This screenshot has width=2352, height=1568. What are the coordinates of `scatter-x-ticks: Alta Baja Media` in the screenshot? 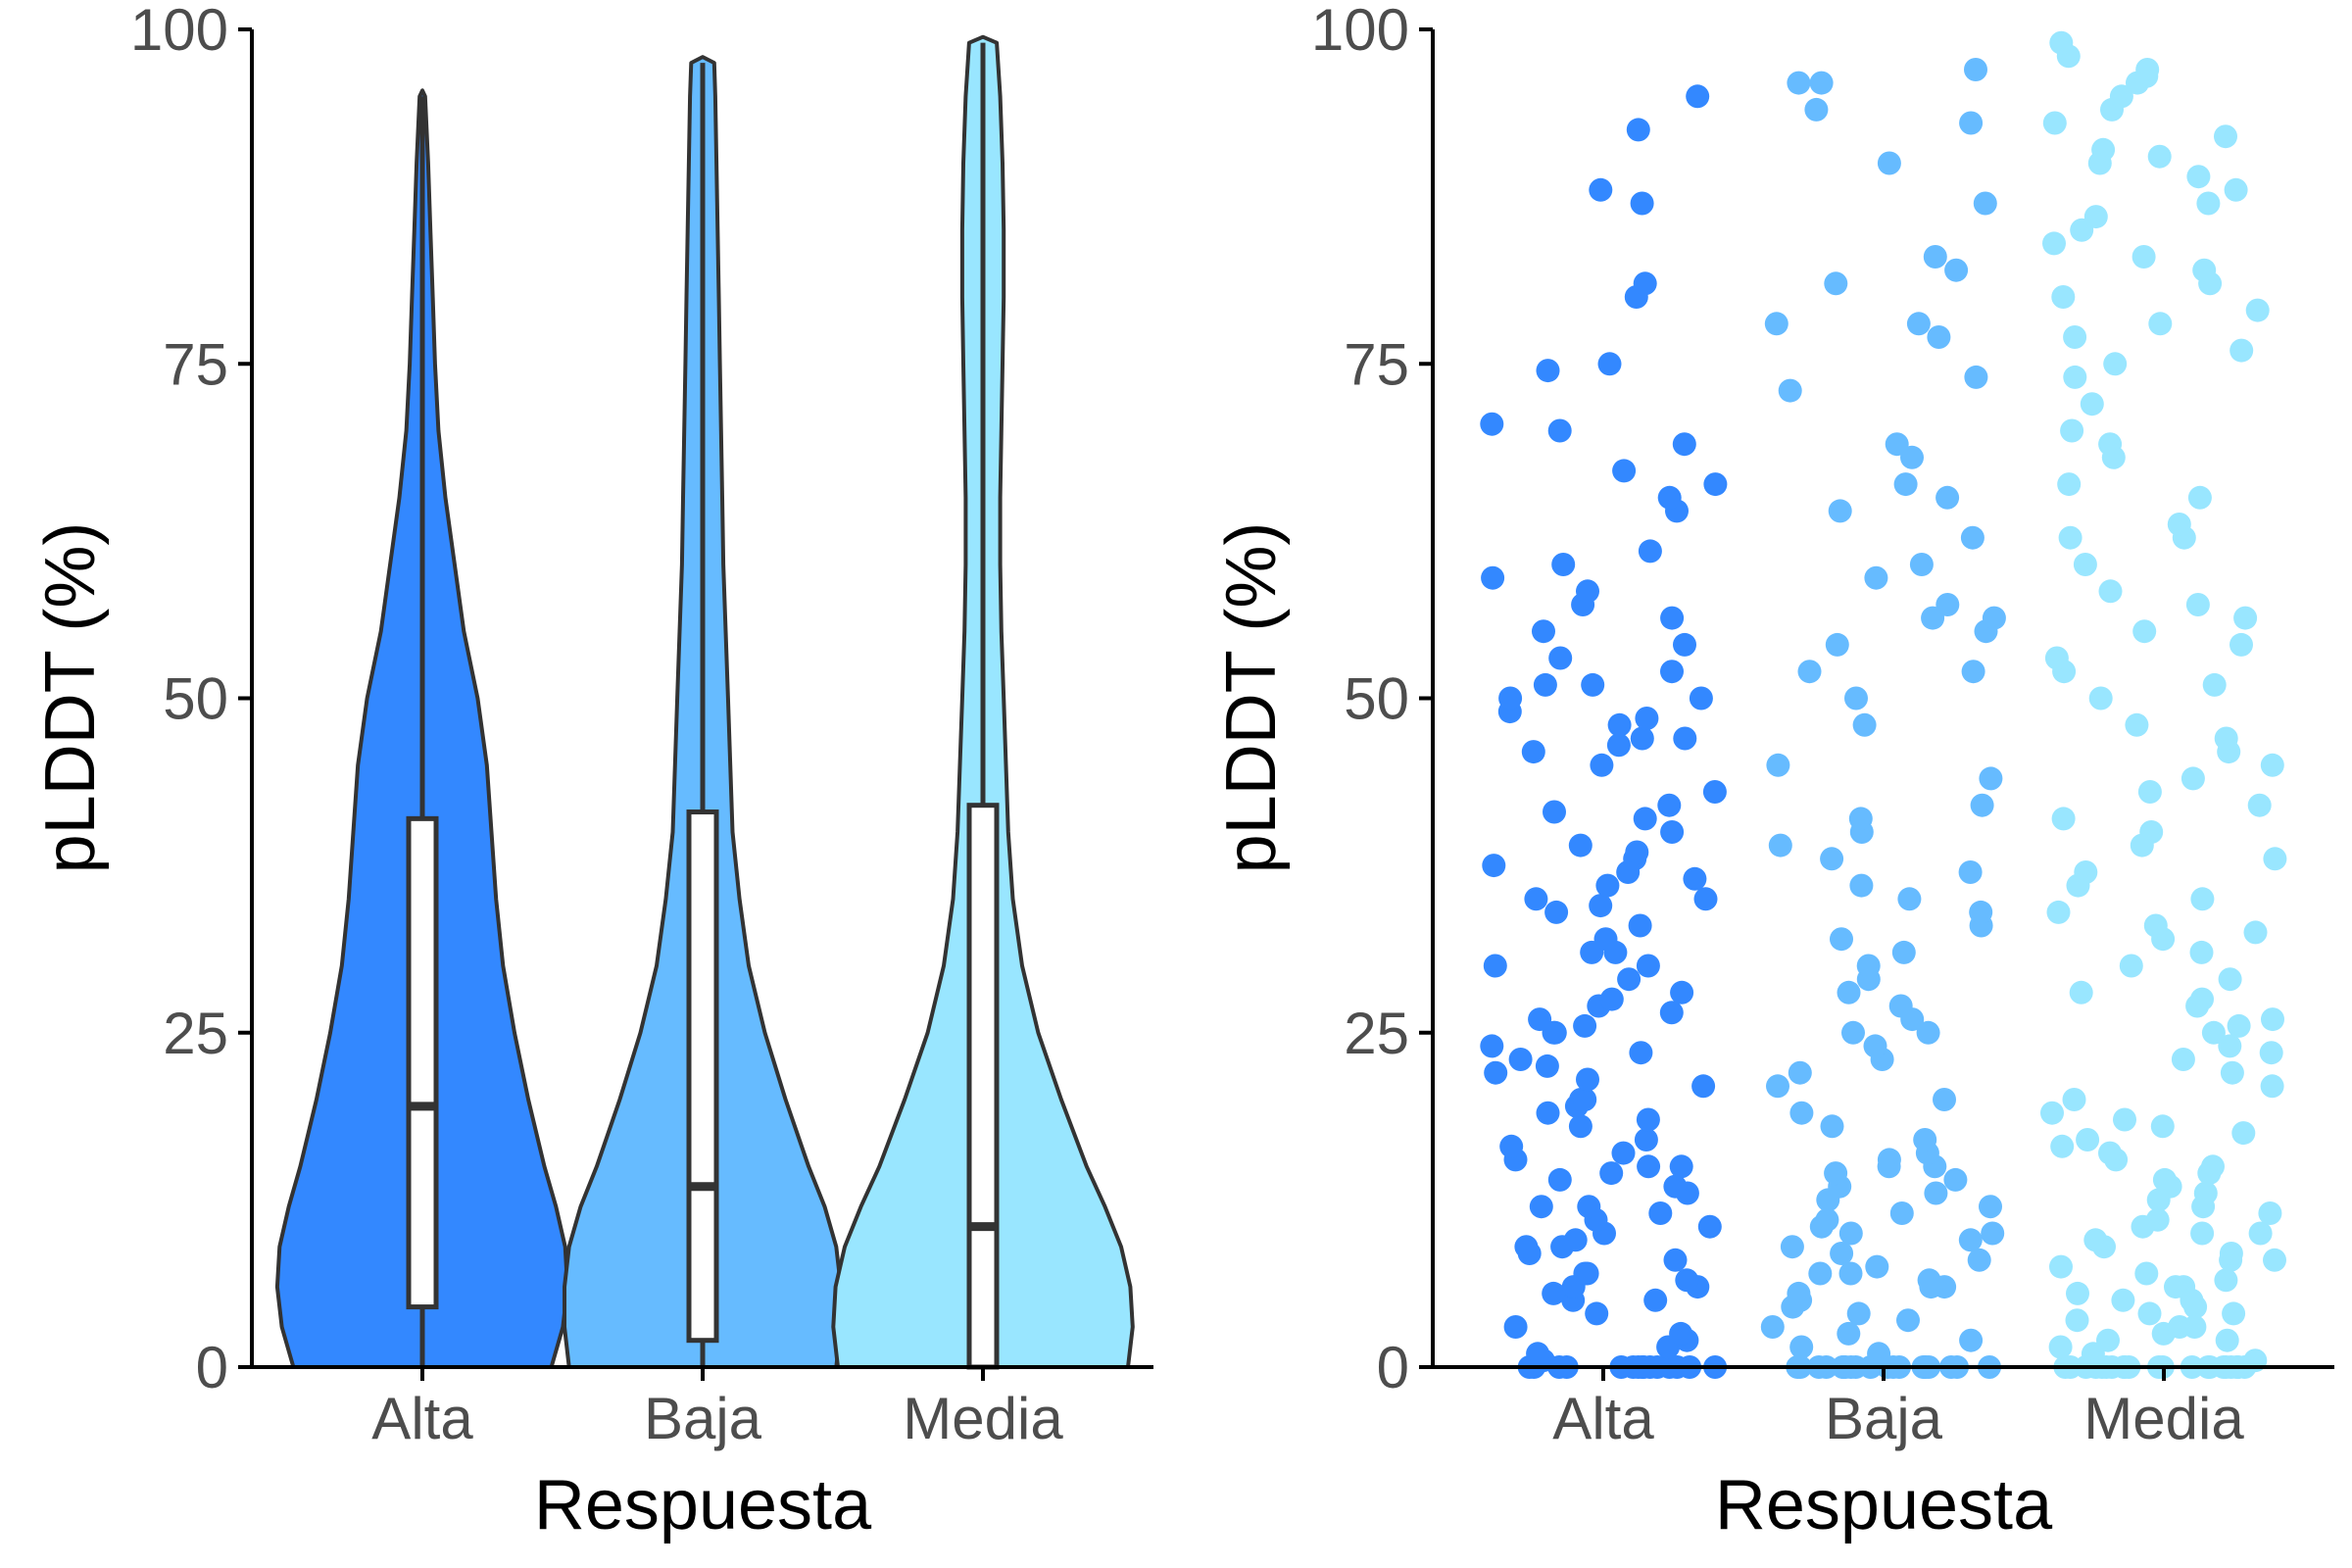 It's located at (1898, 1409).